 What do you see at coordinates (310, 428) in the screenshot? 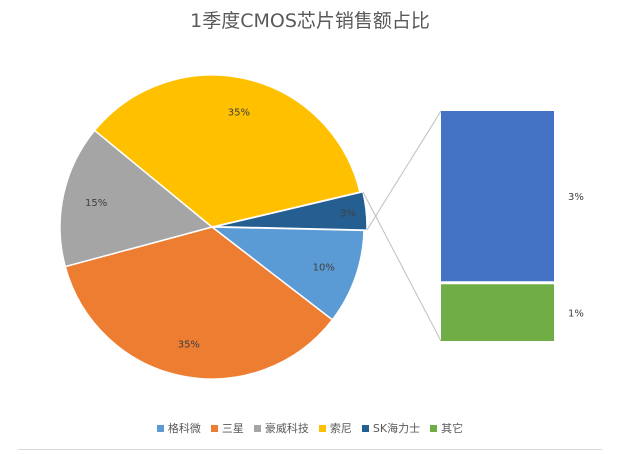
I see `chart-legend: 格科微 三星 豪威科技 索尼 SK海力士 其它` at bounding box center [310, 428].